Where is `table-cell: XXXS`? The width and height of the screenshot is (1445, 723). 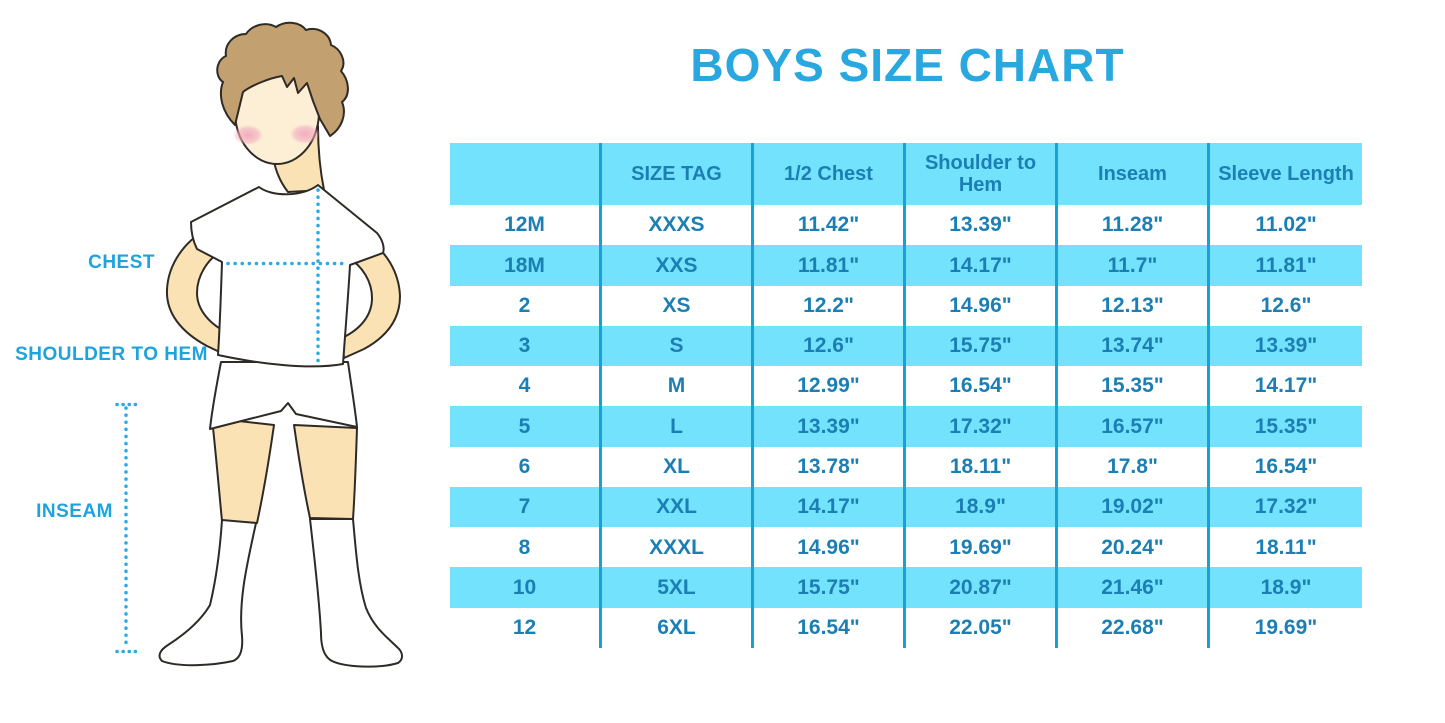 table-cell: XXXS is located at coordinates (678, 225).